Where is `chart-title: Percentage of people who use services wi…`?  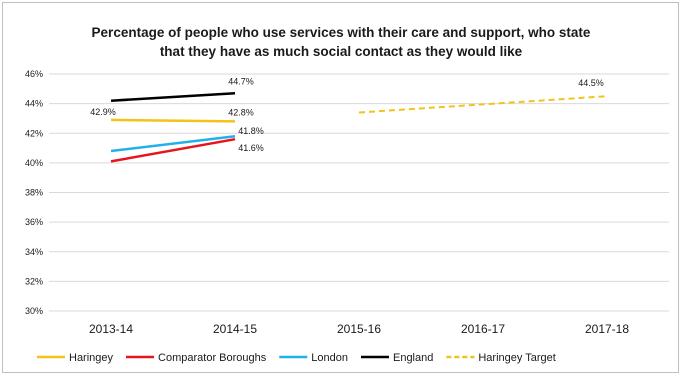
chart-title: Percentage of people who use services wi… is located at coordinates (341, 42).